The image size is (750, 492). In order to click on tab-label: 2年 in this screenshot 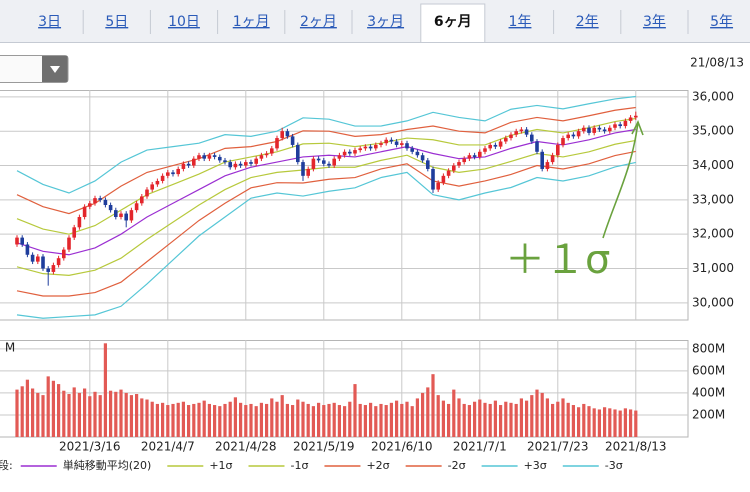, I will do `click(587, 22)`.